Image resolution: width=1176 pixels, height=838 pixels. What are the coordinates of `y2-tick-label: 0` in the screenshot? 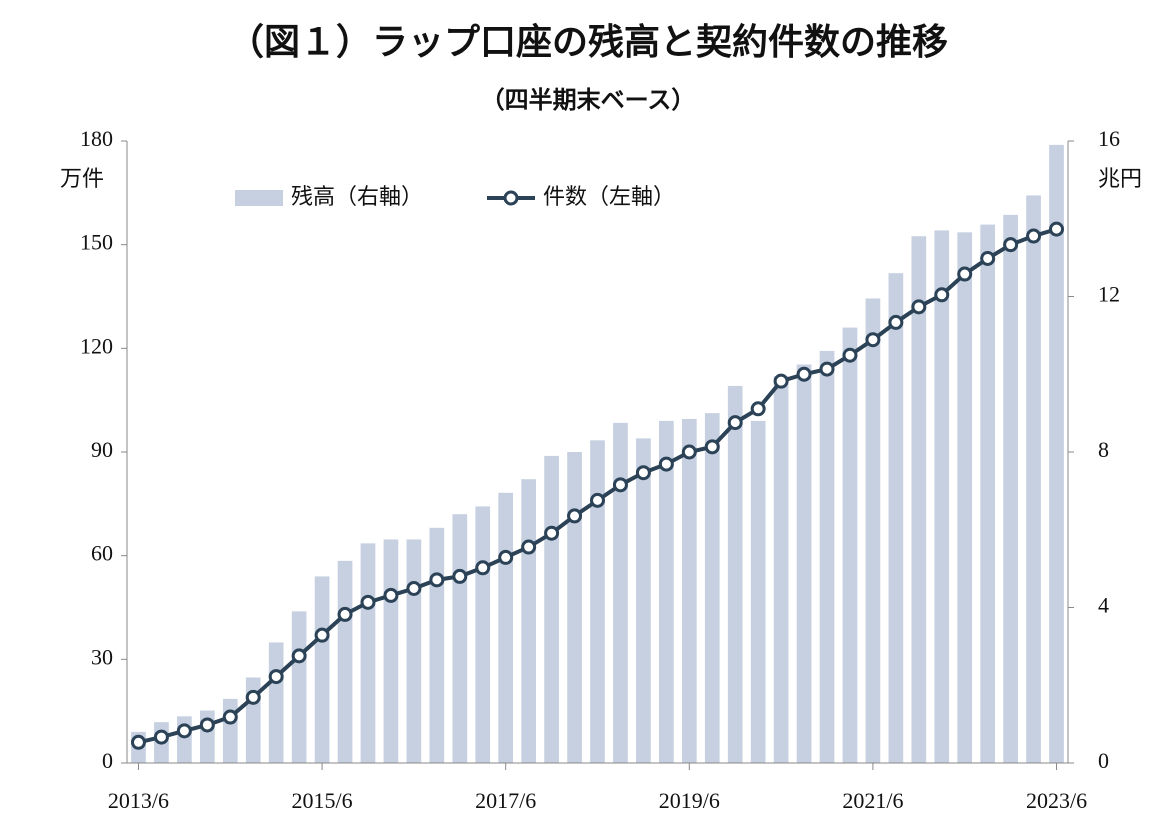 It's located at (1103, 760).